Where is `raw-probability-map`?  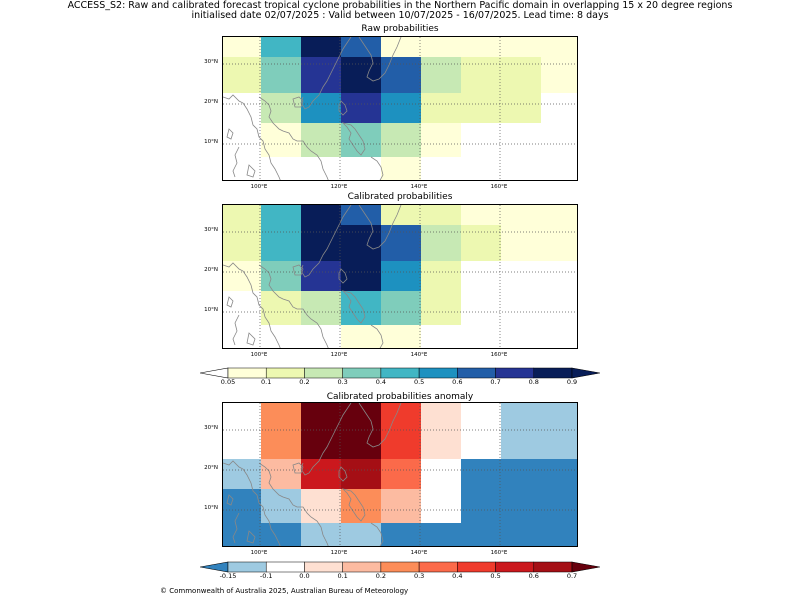 raw-probability-map is located at coordinates (400, 108).